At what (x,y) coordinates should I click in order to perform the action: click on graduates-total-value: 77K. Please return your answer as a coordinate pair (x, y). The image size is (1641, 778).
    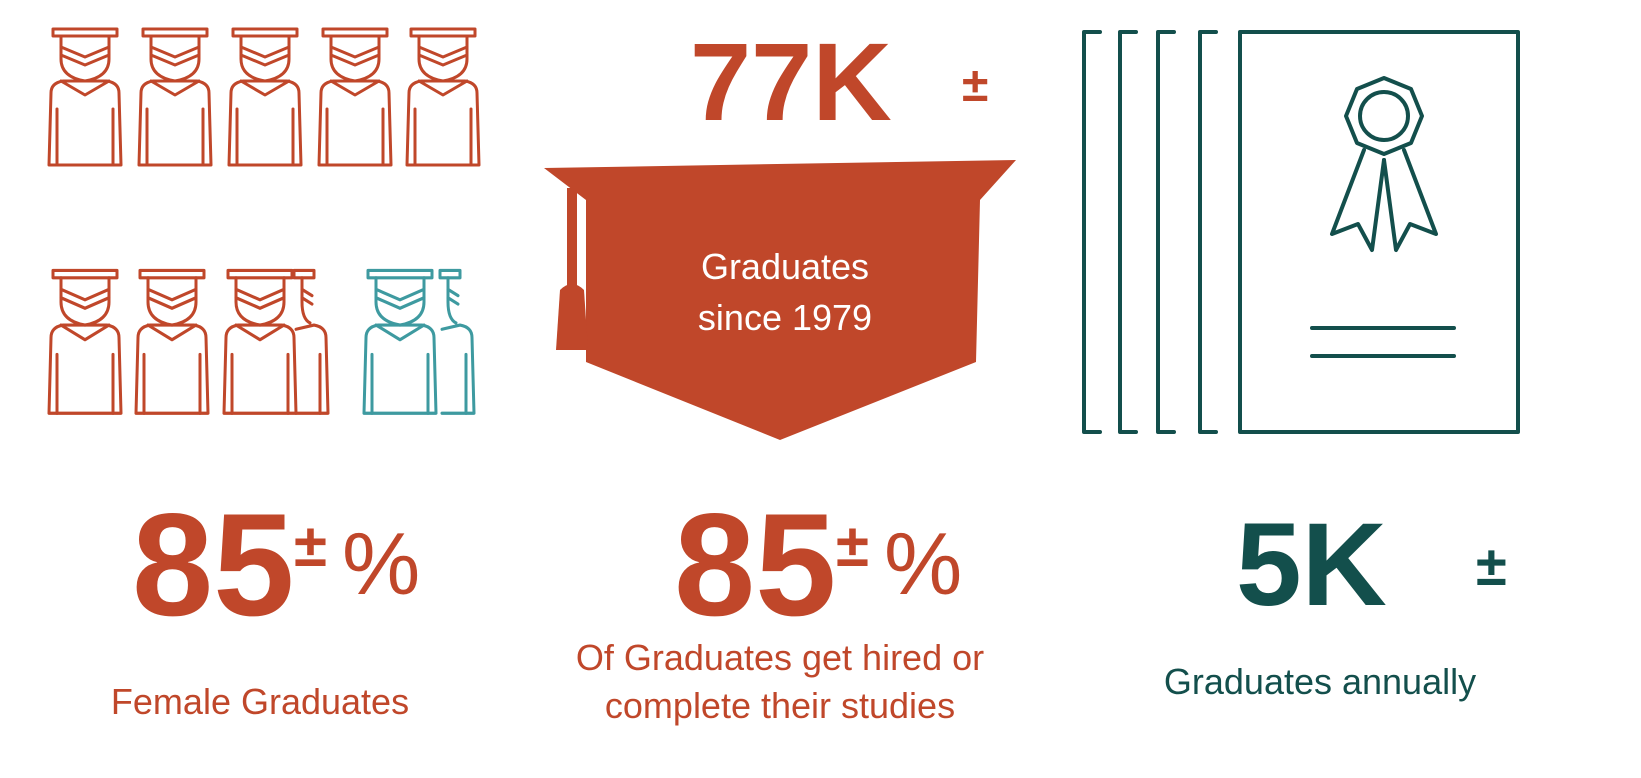
    Looking at the image, I should click on (791, 82).